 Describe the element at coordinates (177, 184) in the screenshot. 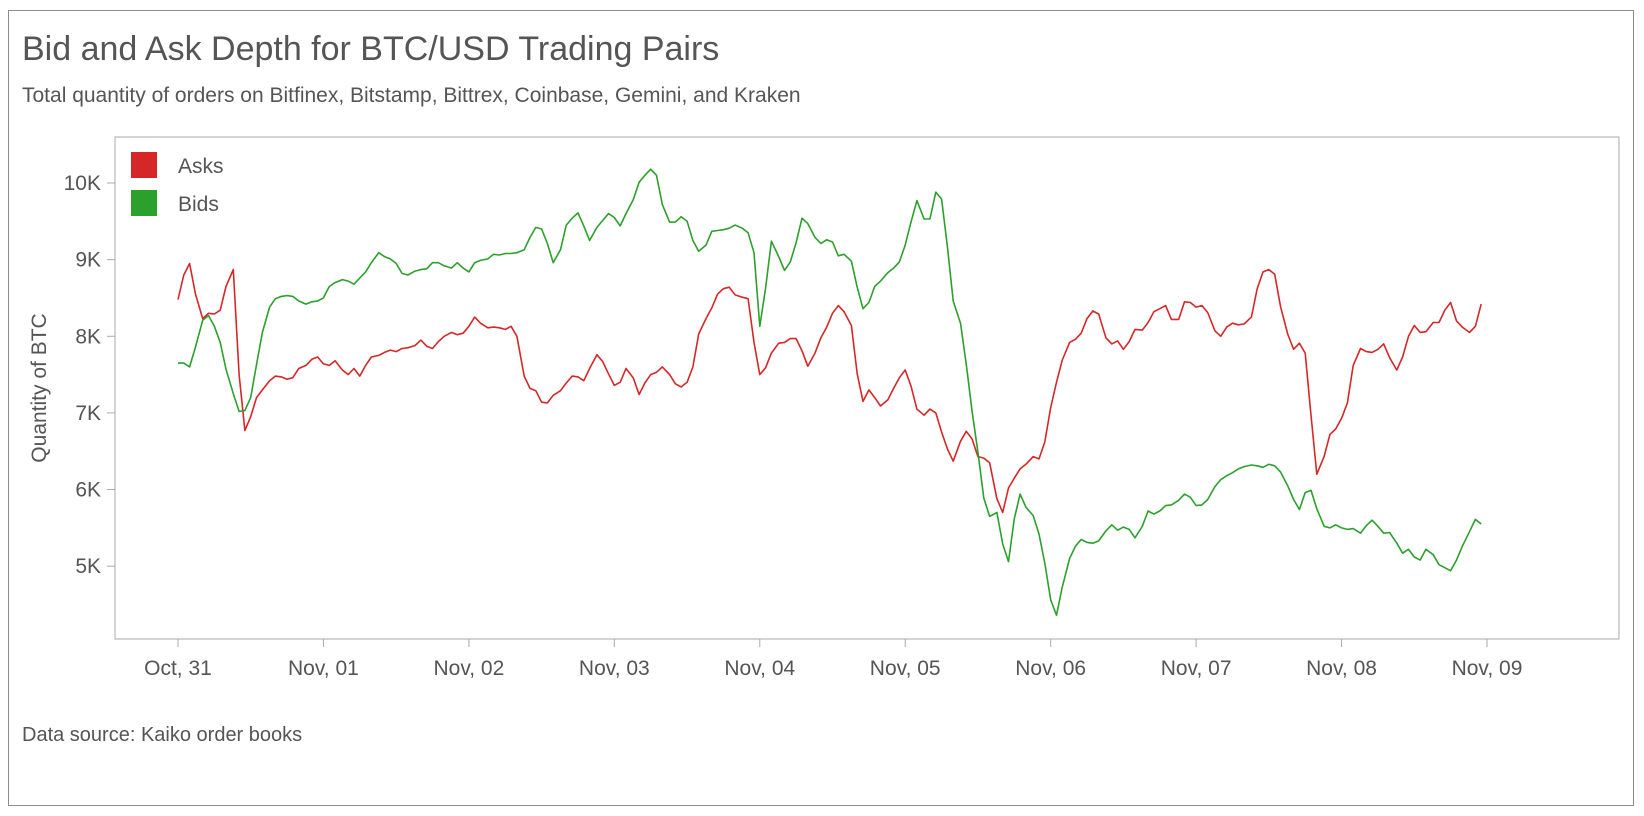

I see `legend: Asks Bids` at that location.